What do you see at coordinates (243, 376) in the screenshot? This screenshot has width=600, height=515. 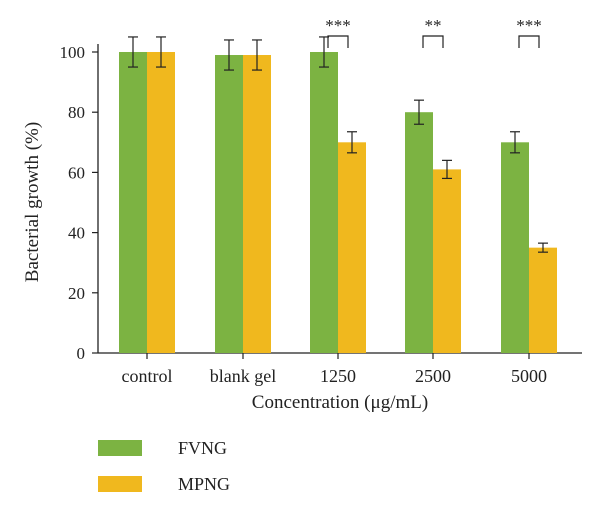 I see `x-tick-label: blank gel` at bounding box center [243, 376].